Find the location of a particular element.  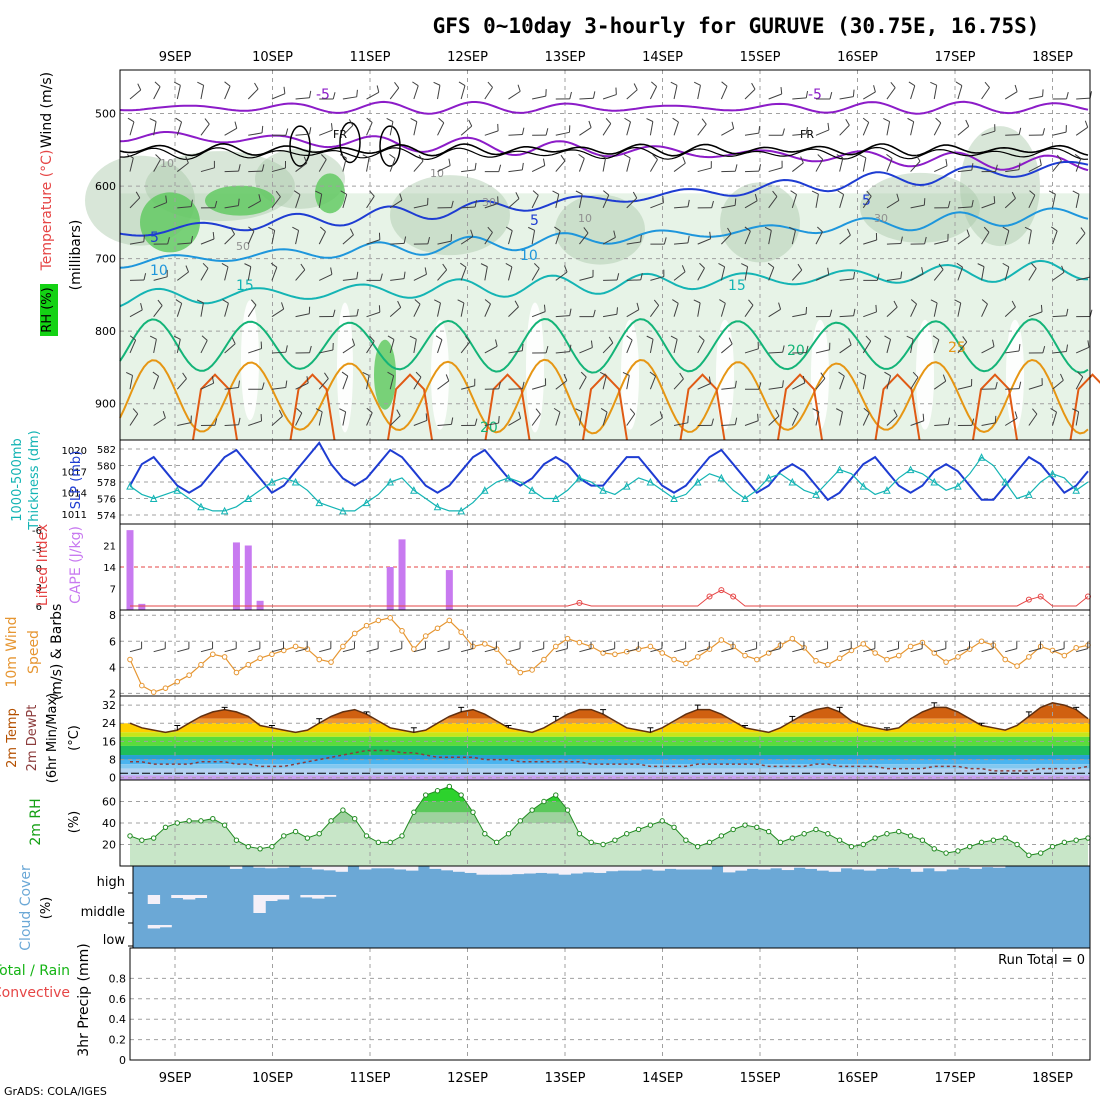

bottom-date-label: 14SEP is located at coordinates (662, 1078).